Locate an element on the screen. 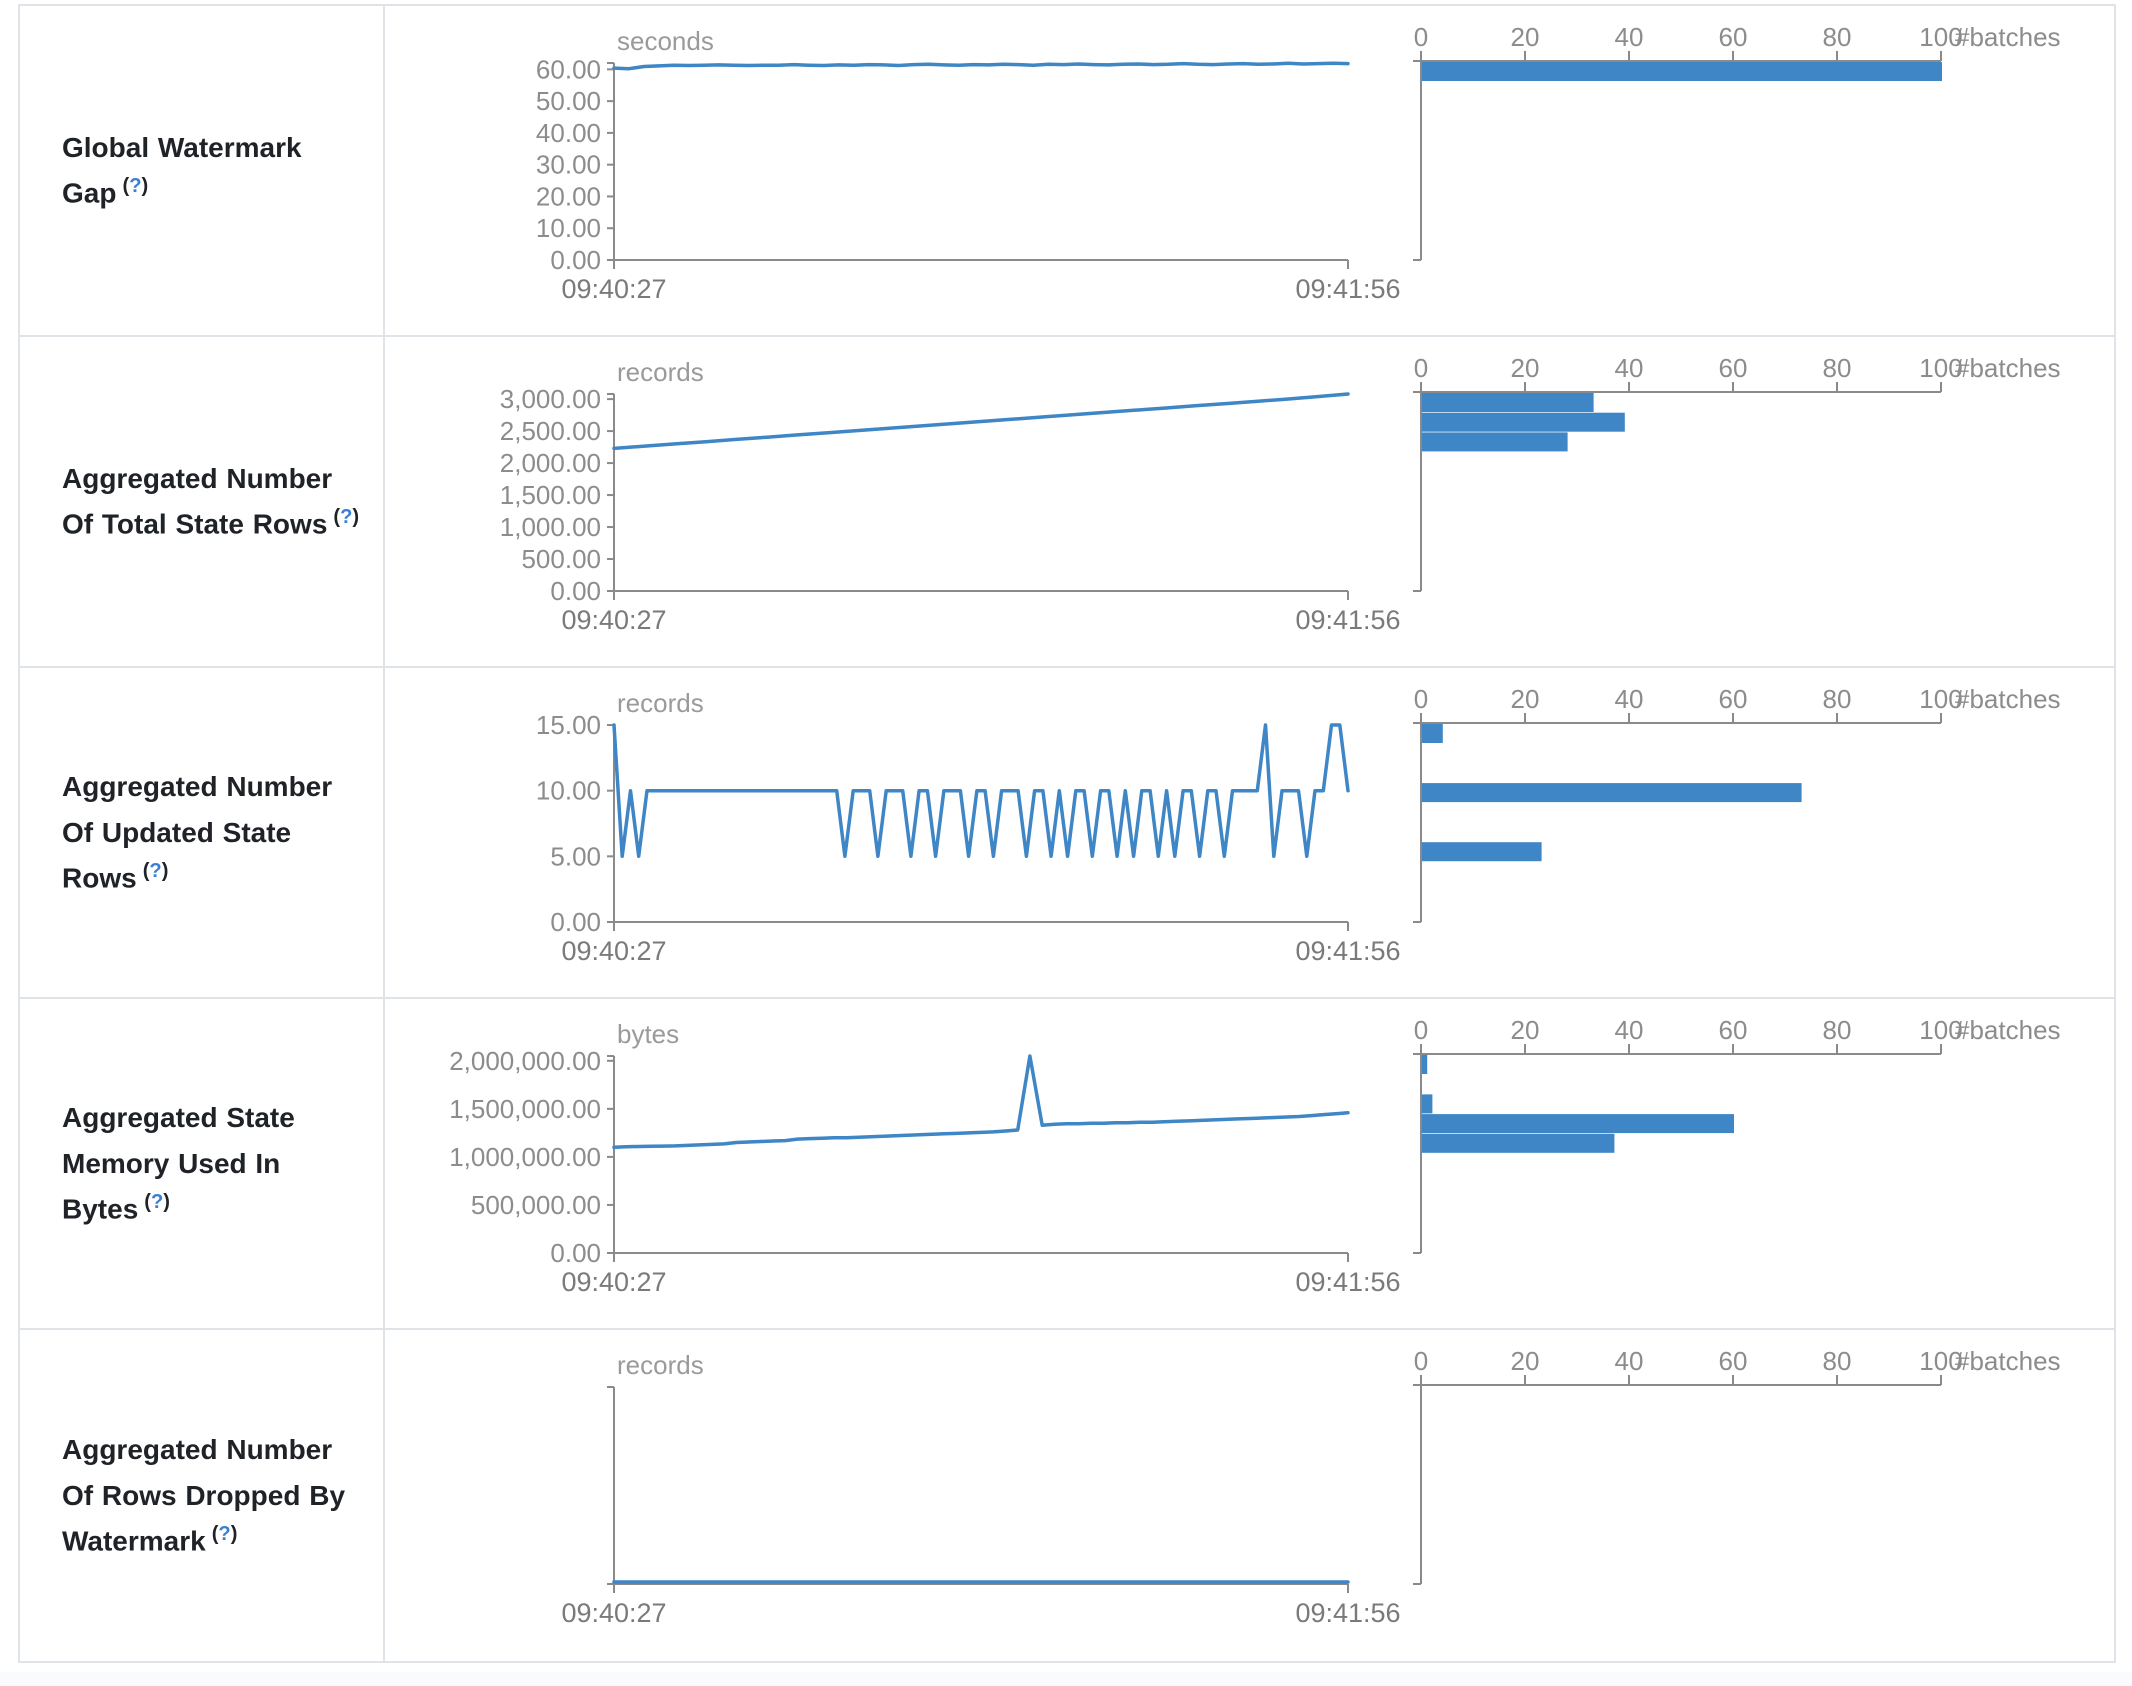 This screenshot has width=2132, height=1686. svg-text: 50.00 is located at coordinates (568, 101).